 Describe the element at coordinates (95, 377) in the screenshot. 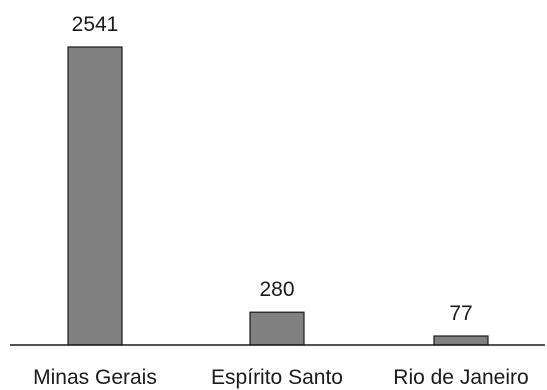

I see `x-tick-label-minas-gerais: Minas Gerais` at that location.